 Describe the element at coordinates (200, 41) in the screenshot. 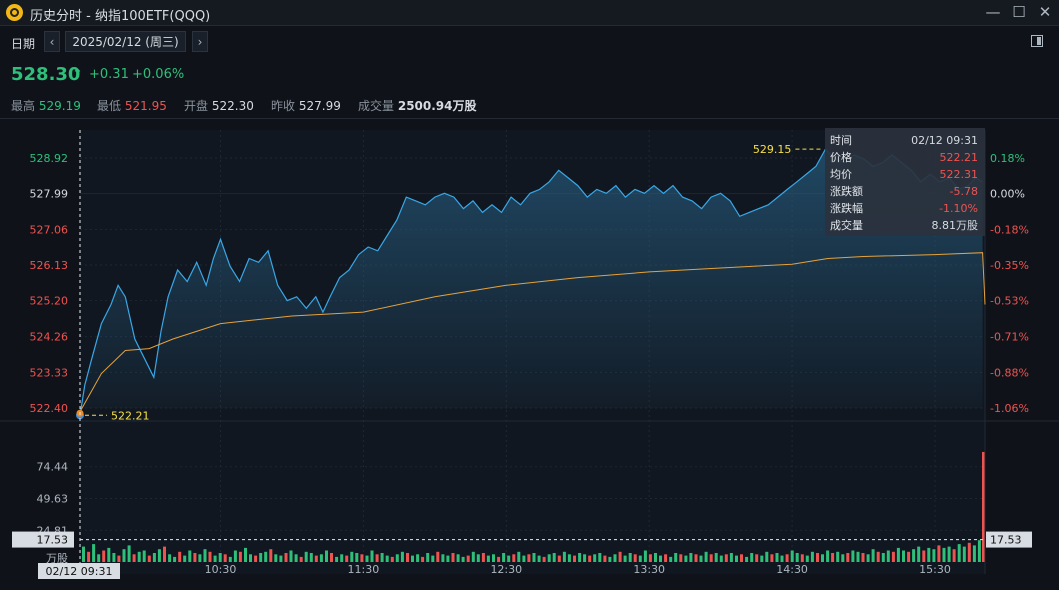

I see `next-day-button: ›` at that location.